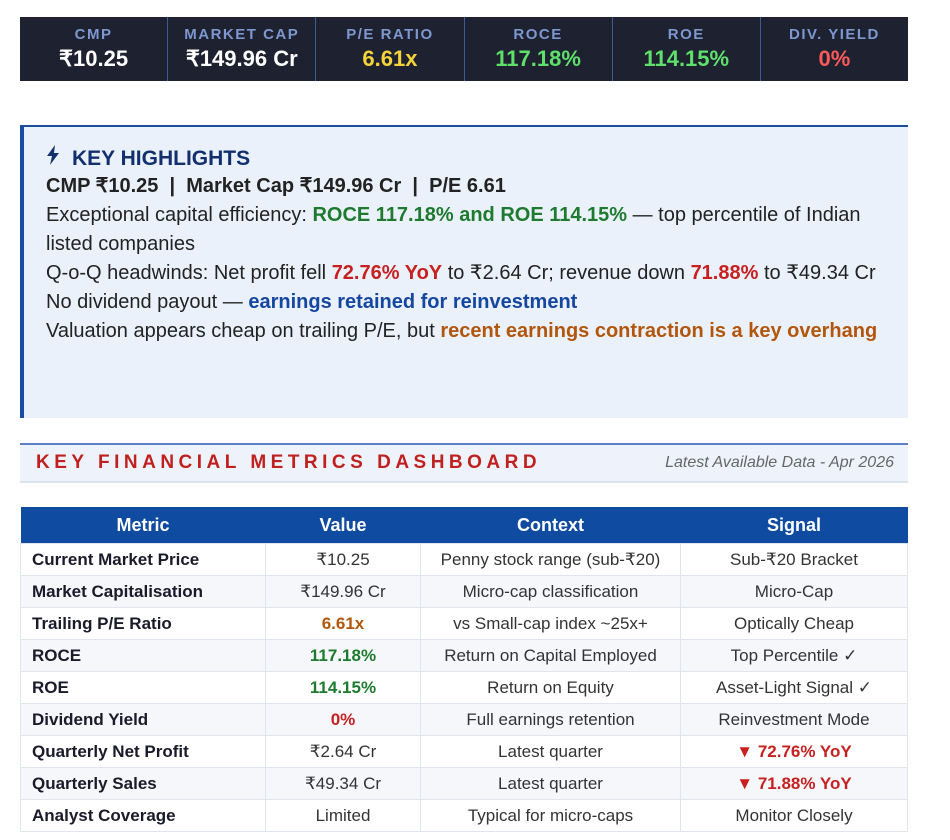  What do you see at coordinates (94, 58) in the screenshot?
I see `metric-value: ₹10.25` at bounding box center [94, 58].